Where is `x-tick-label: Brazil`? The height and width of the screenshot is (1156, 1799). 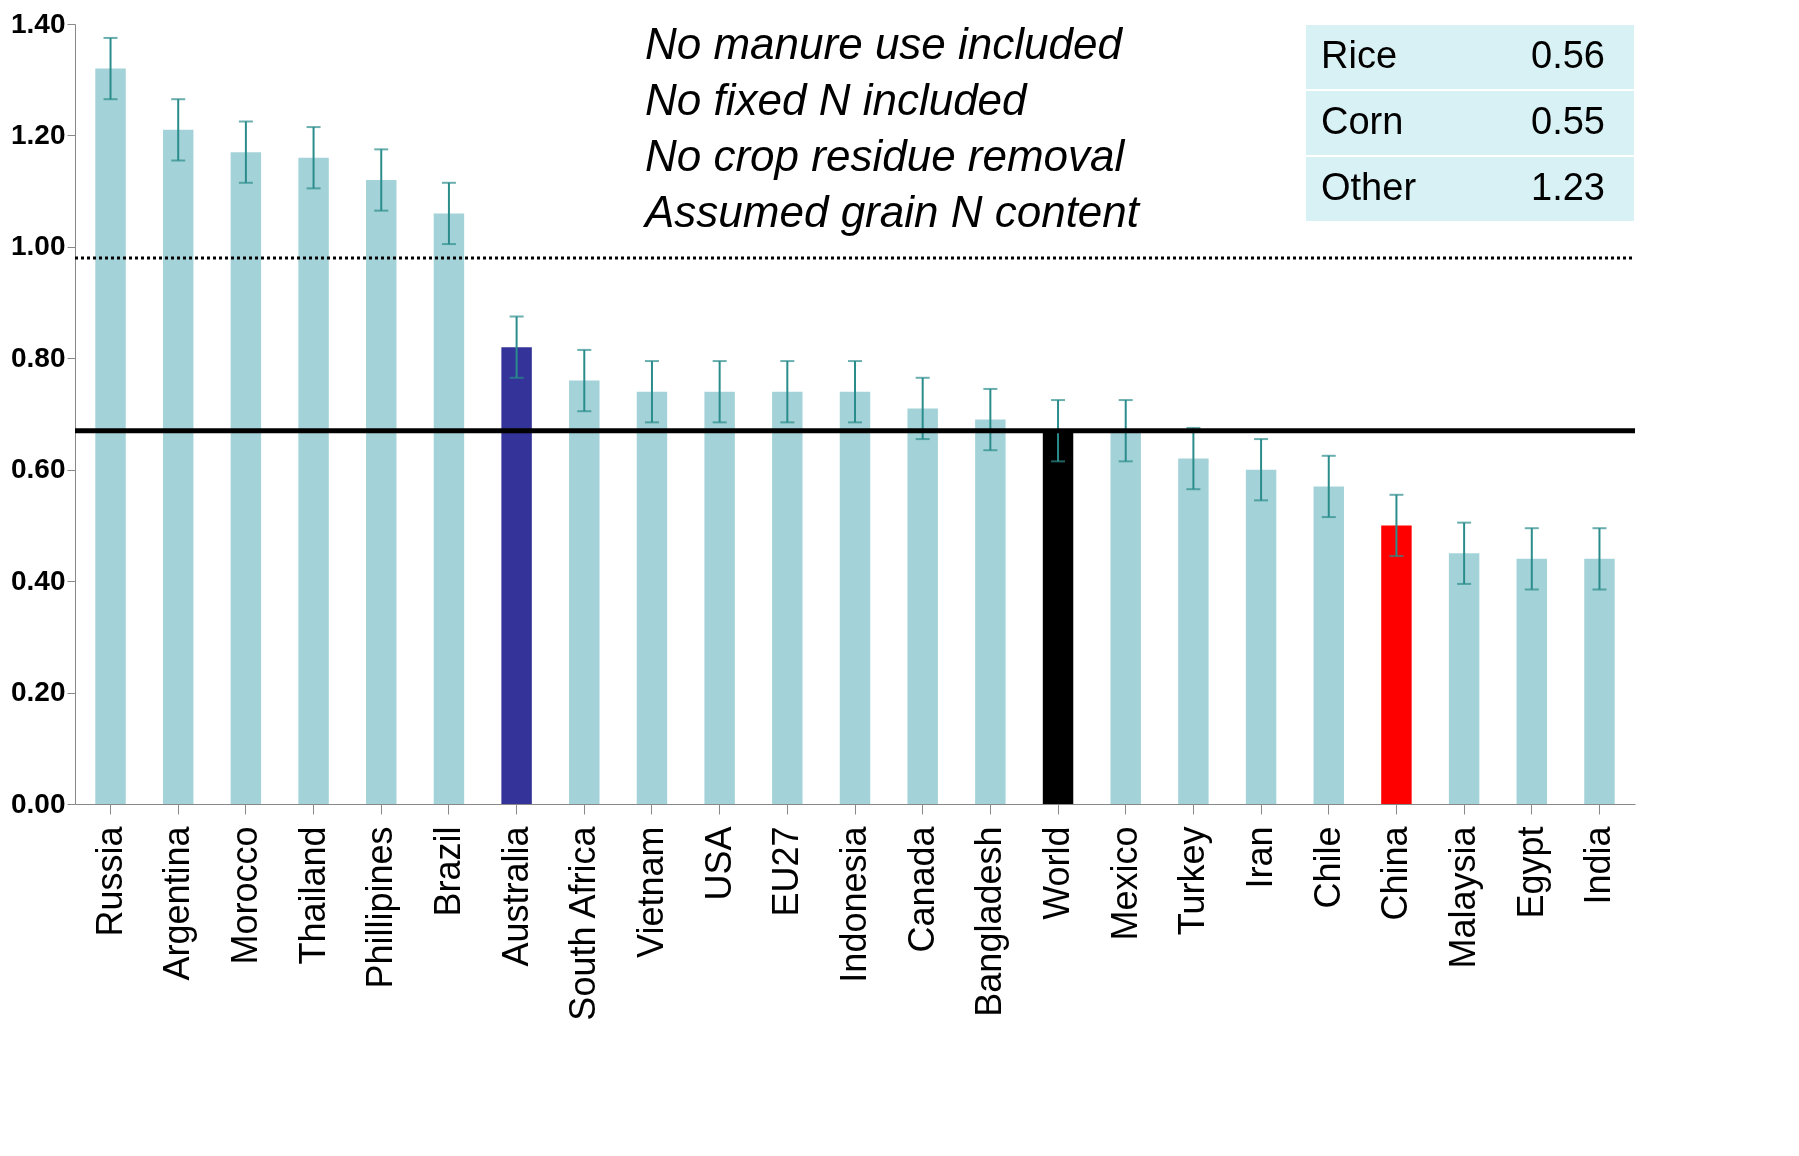
x-tick-label: Brazil is located at coordinates (447, 871).